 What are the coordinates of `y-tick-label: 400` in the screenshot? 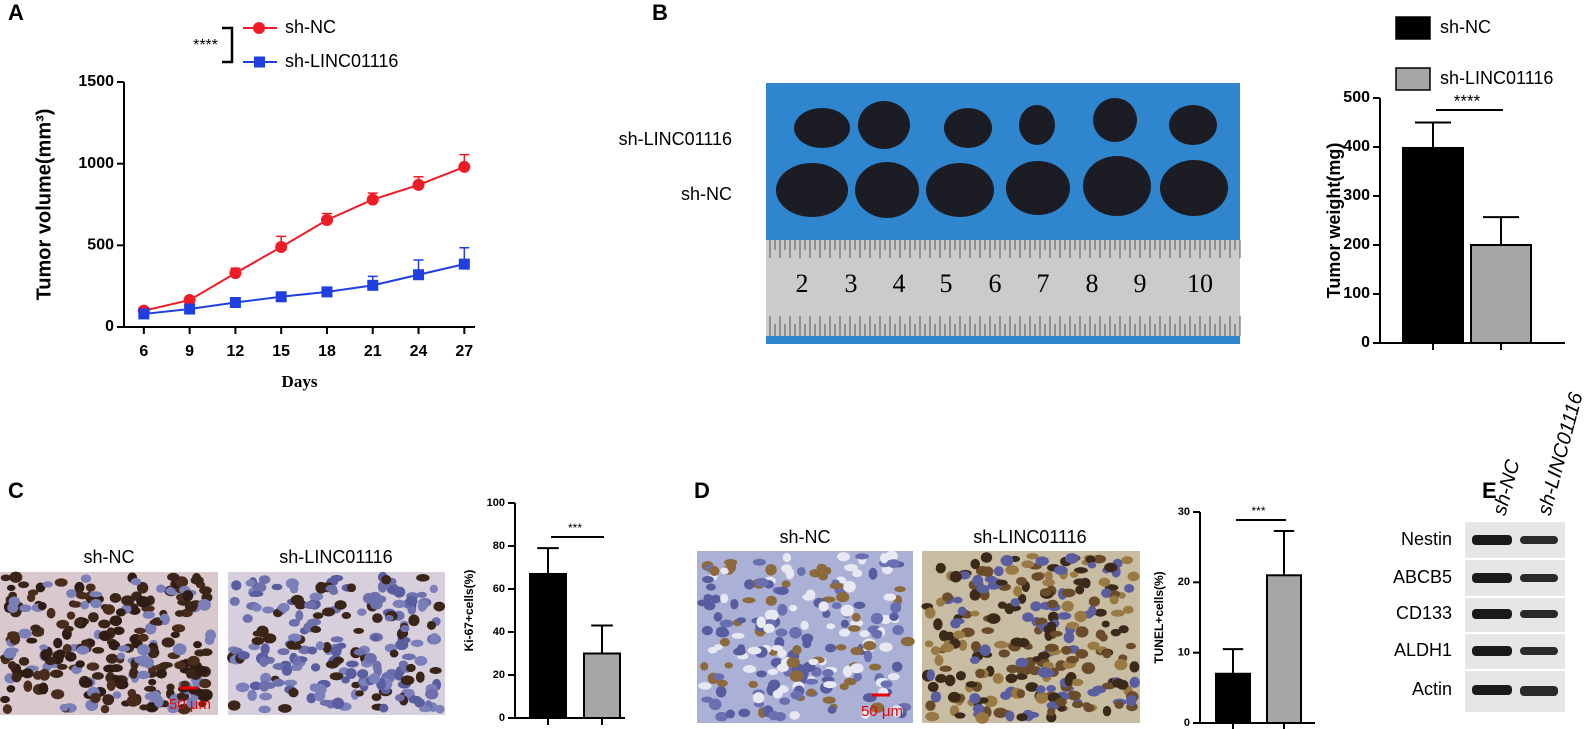 It's located at (1356, 146).